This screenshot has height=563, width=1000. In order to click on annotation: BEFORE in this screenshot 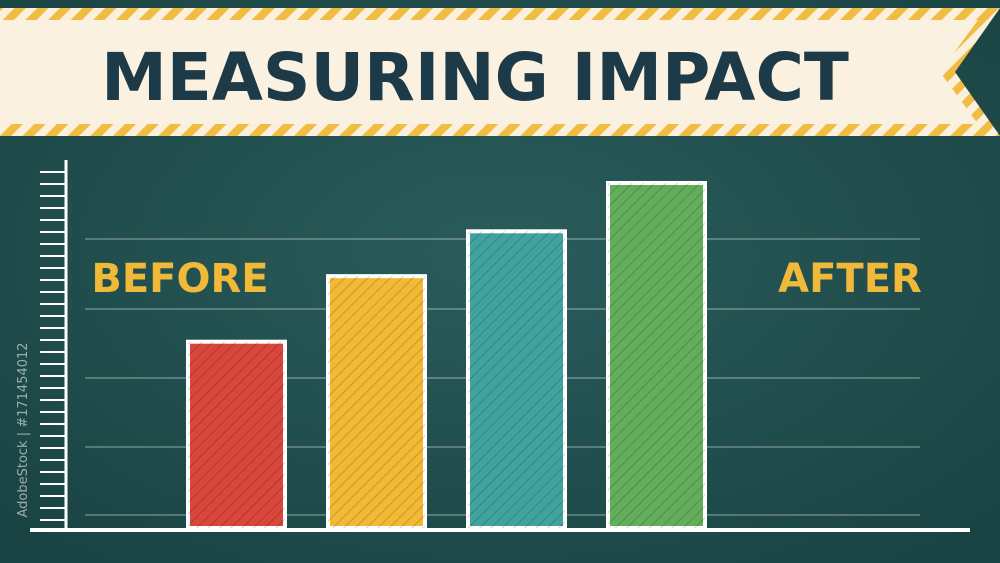, I will do `click(179, 279)`.